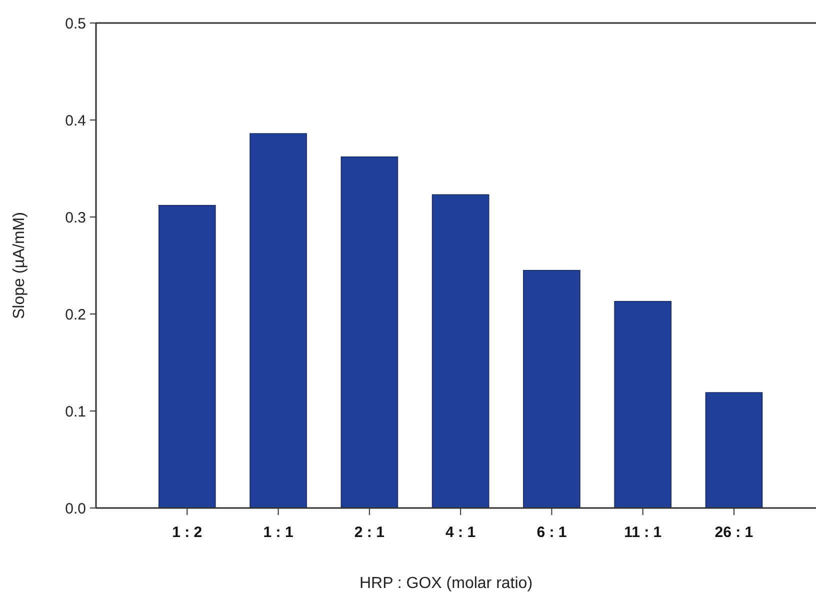  Describe the element at coordinates (75, 217) in the screenshot. I see `y-tick-label: 0.3` at that location.